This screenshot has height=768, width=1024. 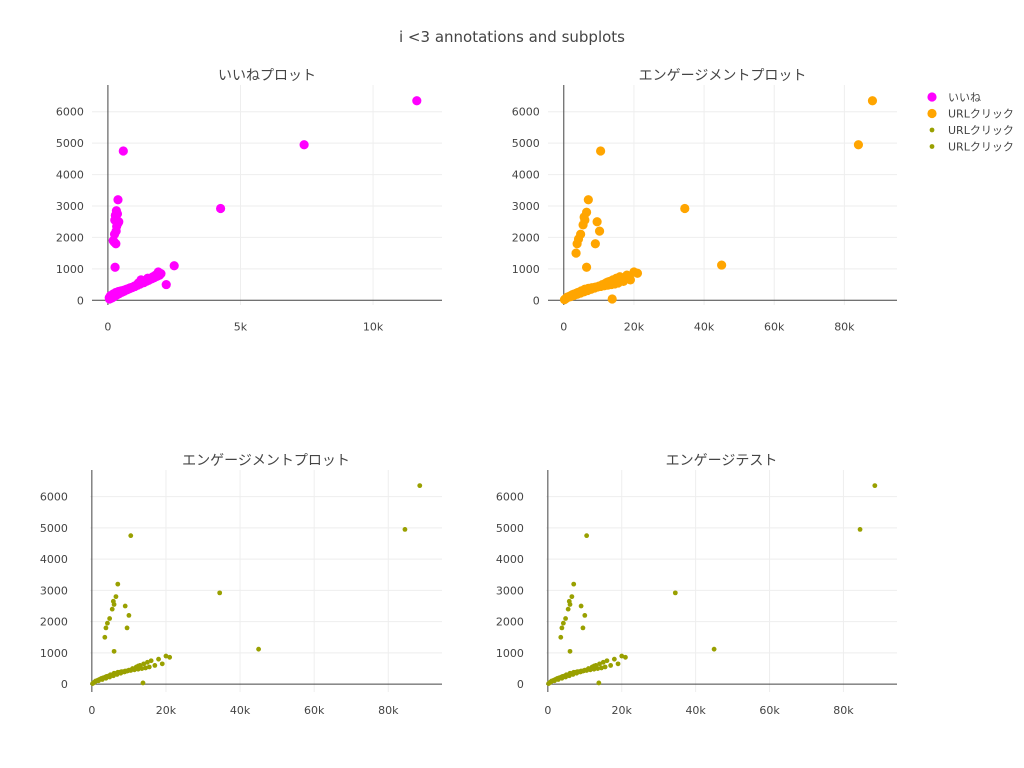 What do you see at coordinates (954, 97) in the screenshot?
I see `legend-item: いいね` at bounding box center [954, 97].